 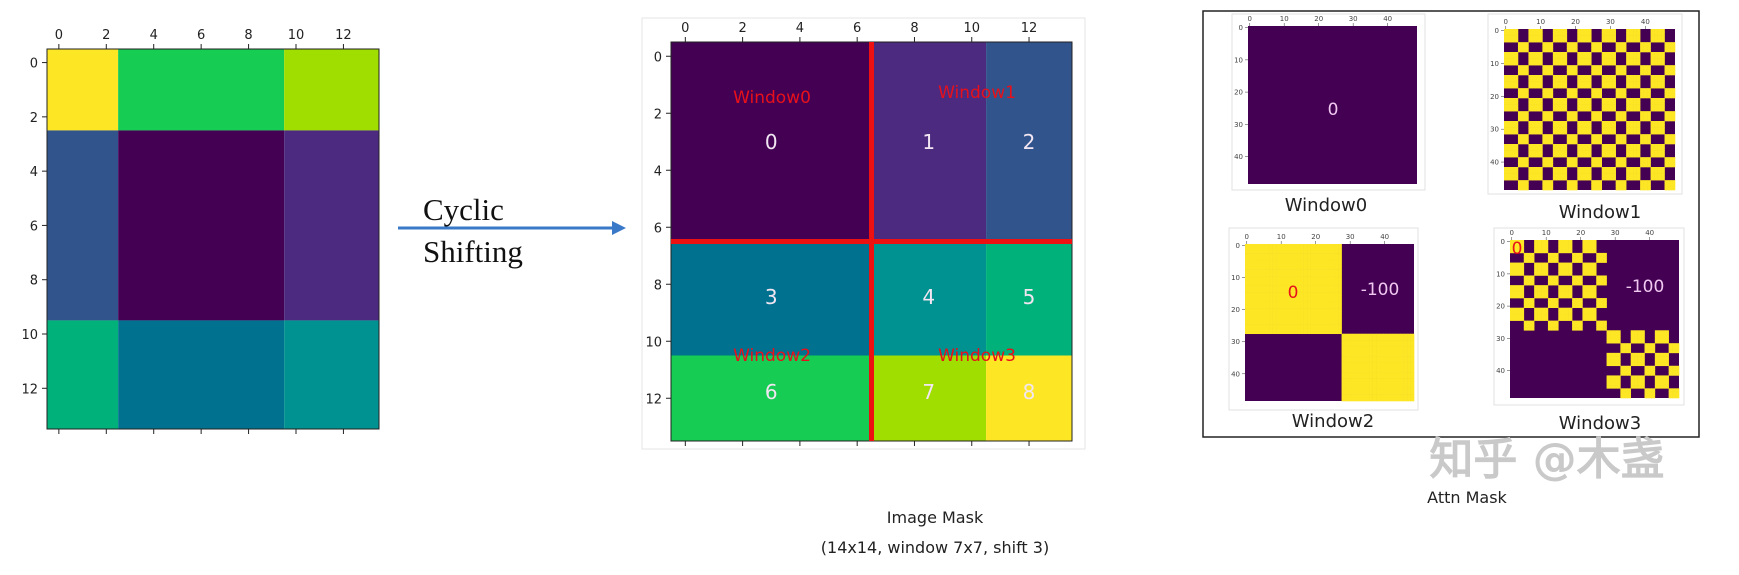 I want to click on x-tick-label: 30, so click(x=1615, y=233).